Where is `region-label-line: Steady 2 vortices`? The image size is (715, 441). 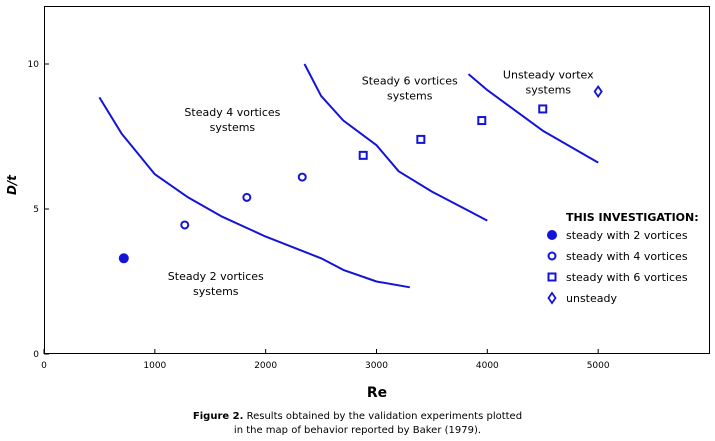 region-label-line: Steady 2 vortices is located at coordinates (216, 276).